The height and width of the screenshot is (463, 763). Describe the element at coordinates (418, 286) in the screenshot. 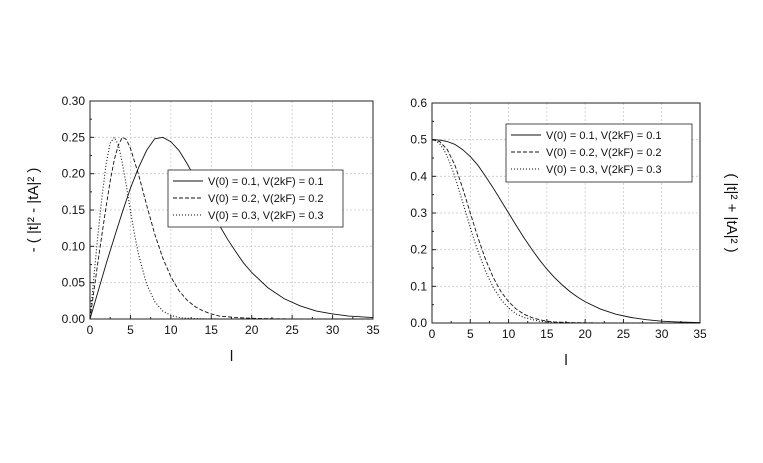

I see `y-tick-label: 0.1` at that location.